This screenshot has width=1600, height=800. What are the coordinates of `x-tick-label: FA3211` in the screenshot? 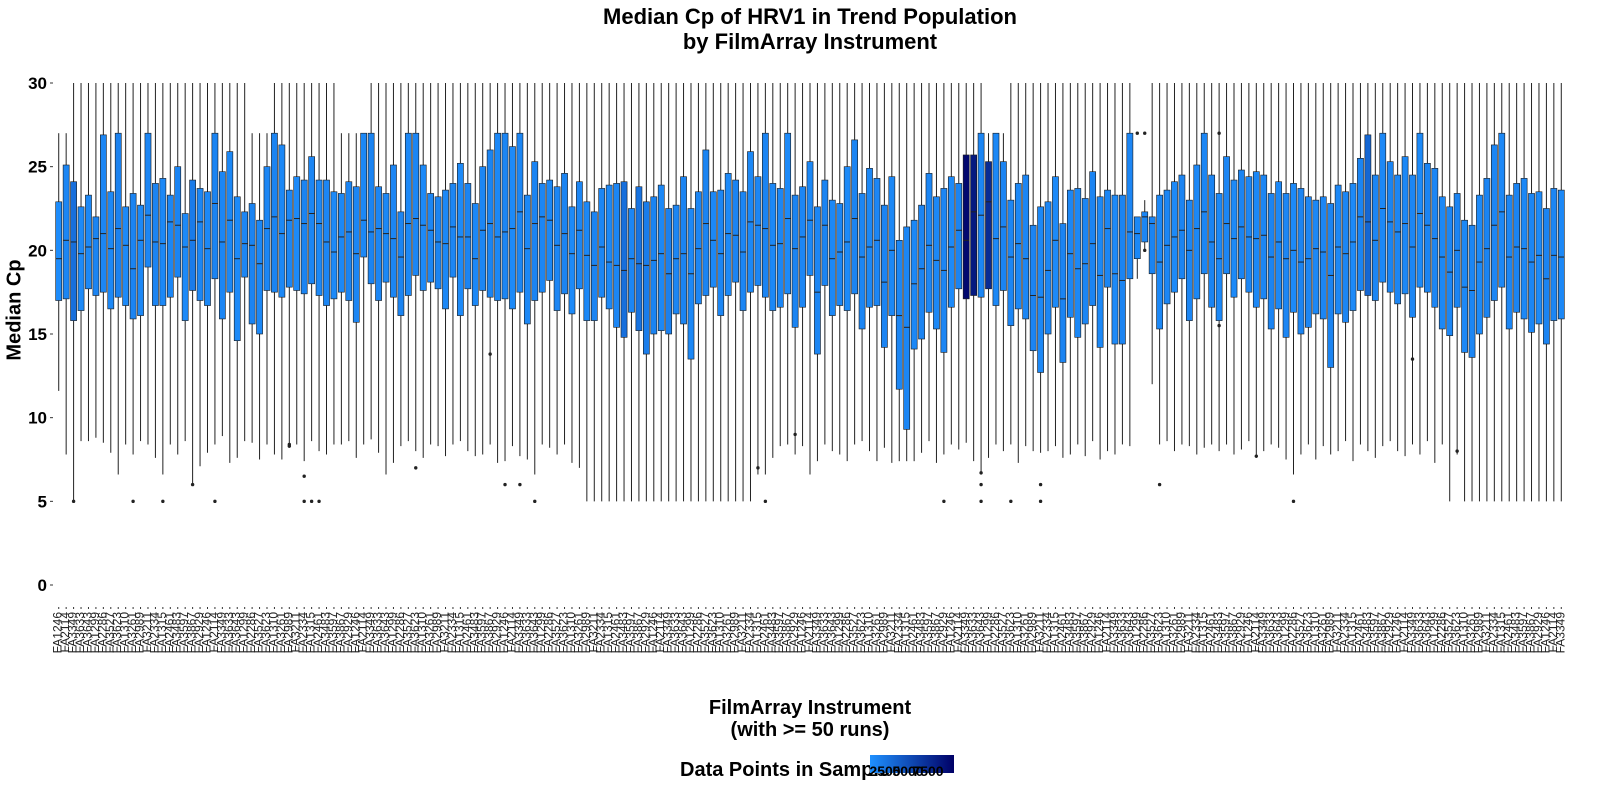 It's located at (1040, 632).